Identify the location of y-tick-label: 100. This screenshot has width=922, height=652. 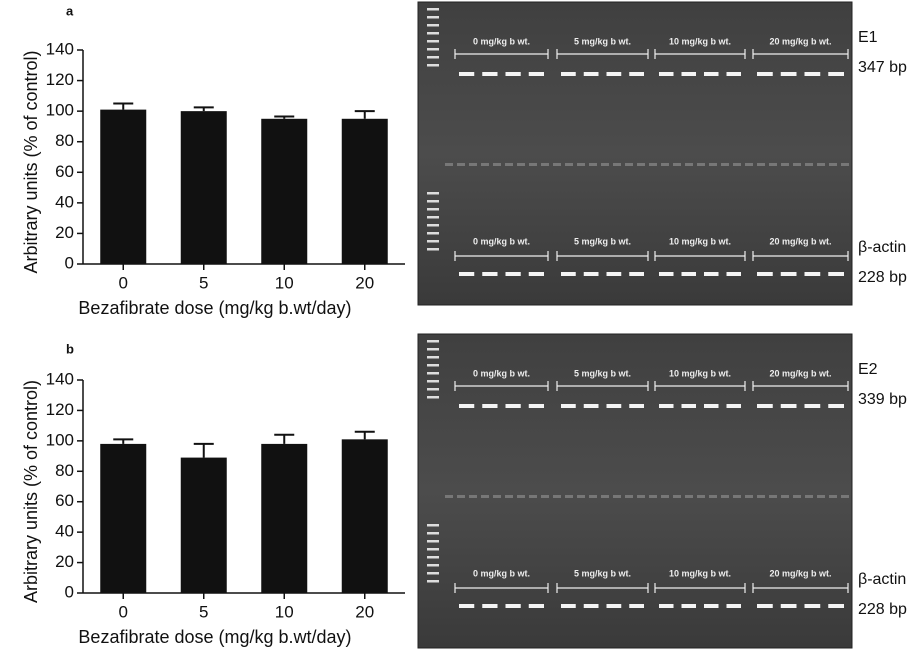
(60, 439).